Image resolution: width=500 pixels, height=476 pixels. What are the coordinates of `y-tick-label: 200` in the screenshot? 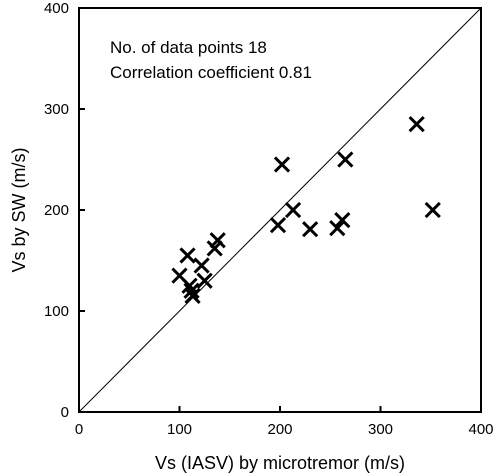 It's located at (56, 210).